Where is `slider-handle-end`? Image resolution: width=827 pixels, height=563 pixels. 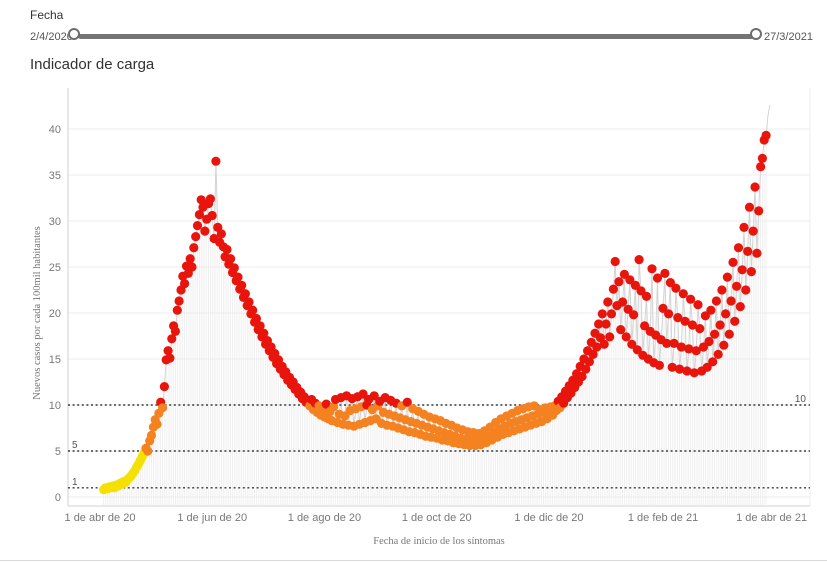
slider-handle-end is located at coordinates (756, 34).